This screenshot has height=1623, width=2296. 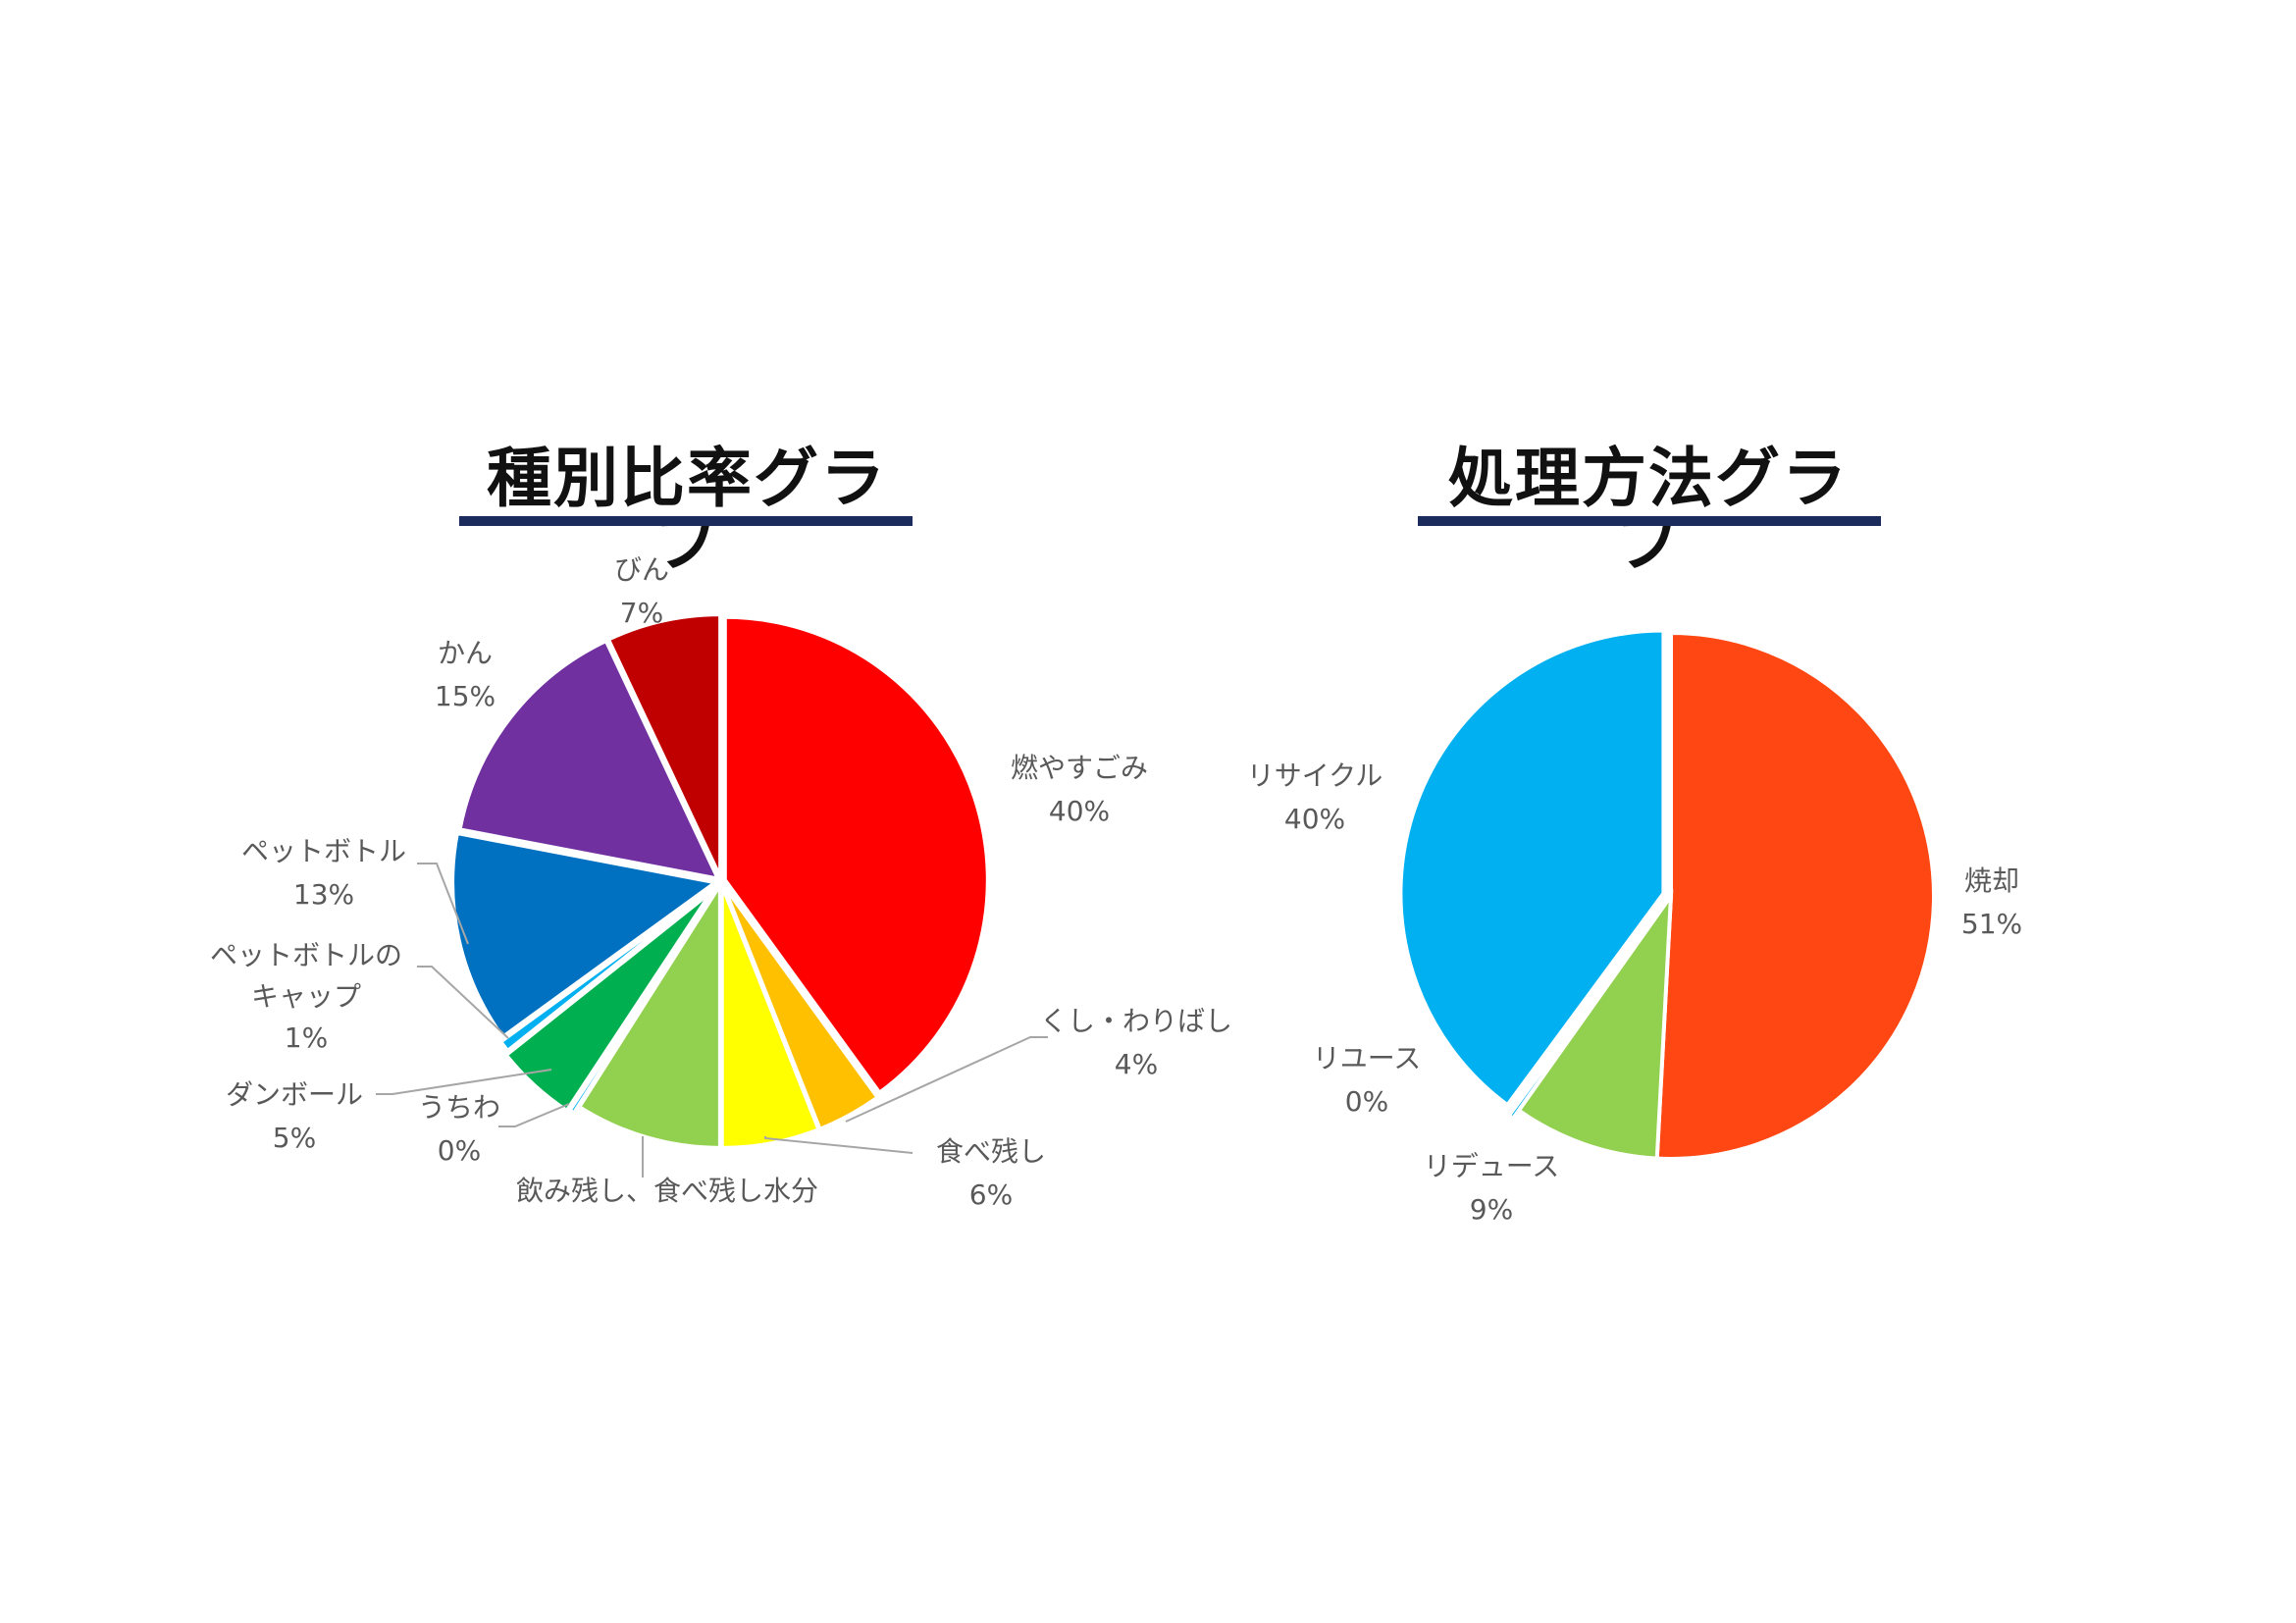 What do you see at coordinates (991, 1194) in the screenshot?
I see `chart1-slice-value-2: 6%` at bounding box center [991, 1194].